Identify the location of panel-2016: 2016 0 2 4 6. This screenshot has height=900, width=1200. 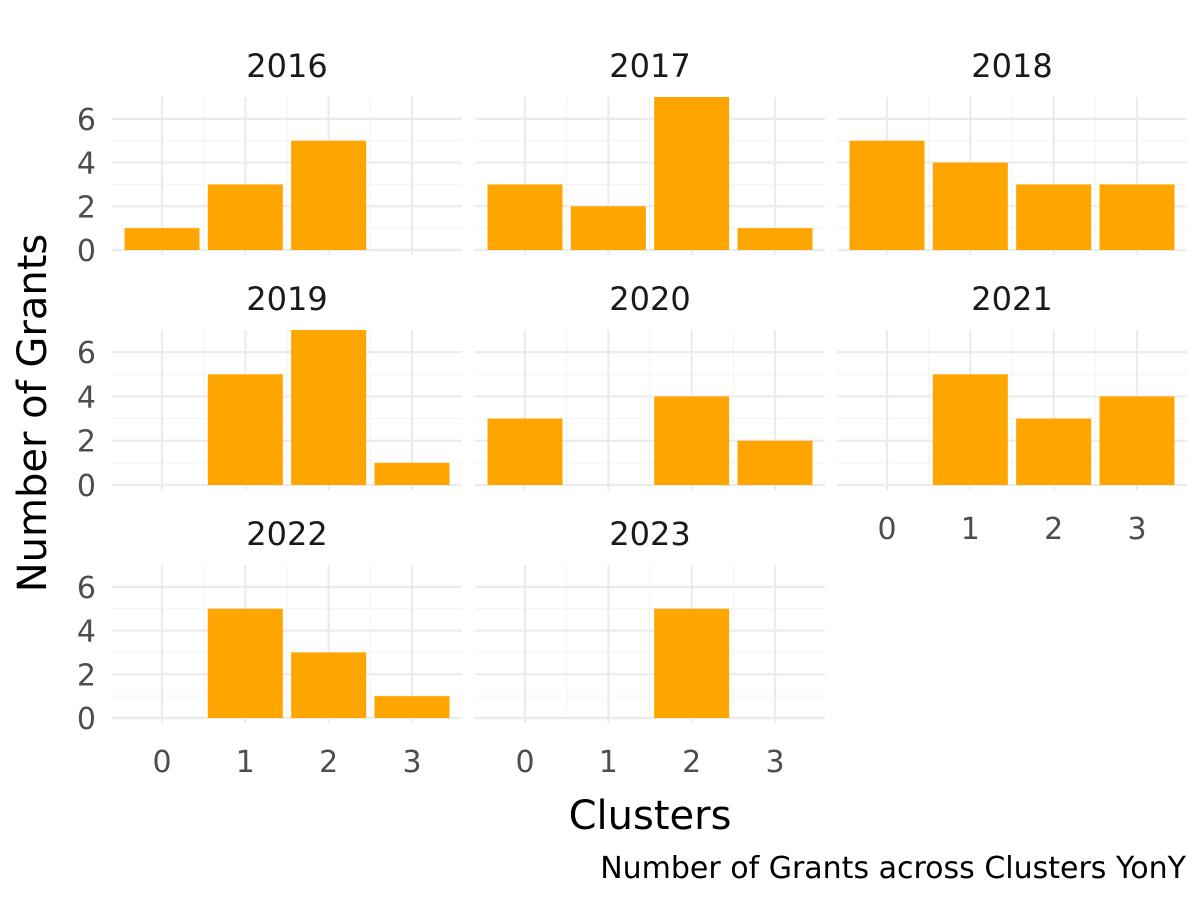
(269, 158).